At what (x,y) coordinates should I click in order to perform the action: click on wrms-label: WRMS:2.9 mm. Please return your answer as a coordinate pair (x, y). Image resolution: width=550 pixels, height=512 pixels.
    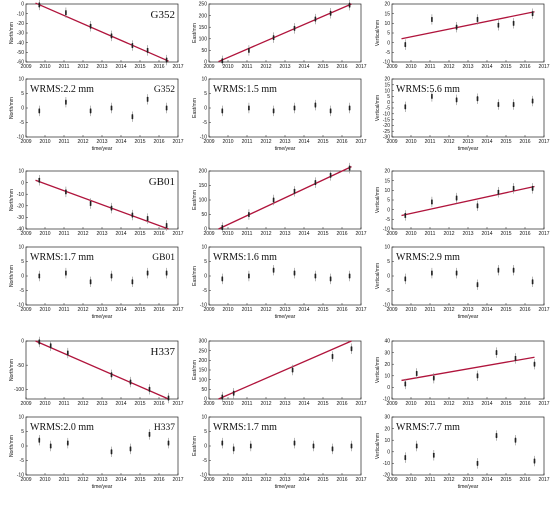
    Looking at the image, I should click on (428, 257).